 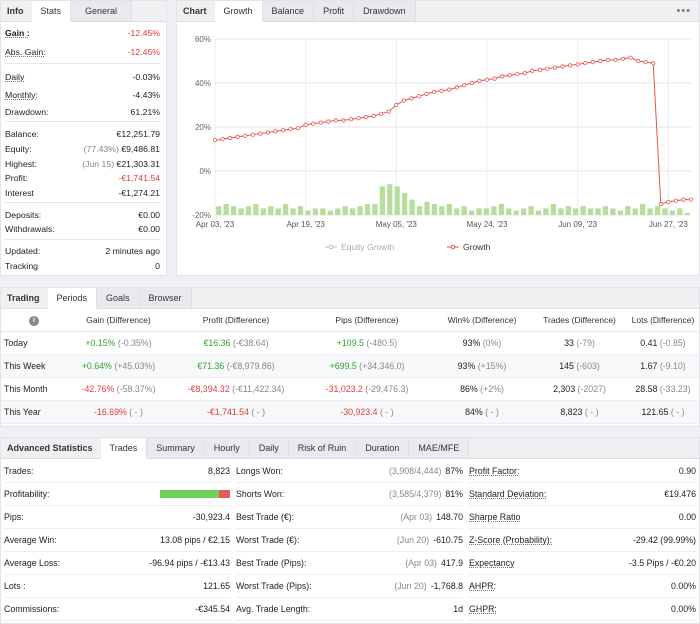 I want to click on period-difference: (+2%), so click(x=492, y=388).